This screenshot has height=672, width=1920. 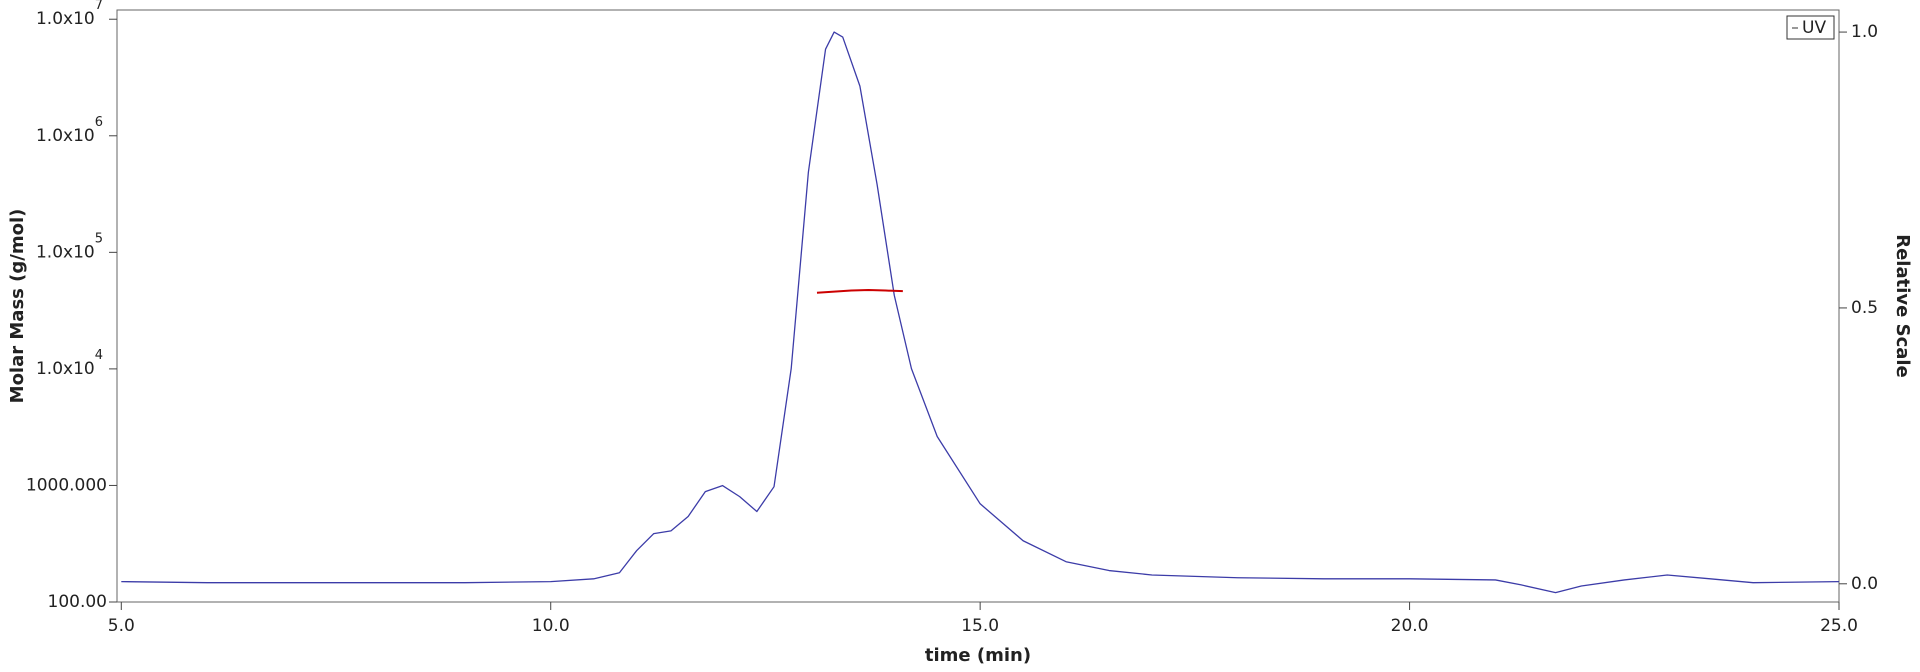 What do you see at coordinates (1864, 308) in the screenshot?
I see `y2-tick-label: 0.5` at bounding box center [1864, 308].